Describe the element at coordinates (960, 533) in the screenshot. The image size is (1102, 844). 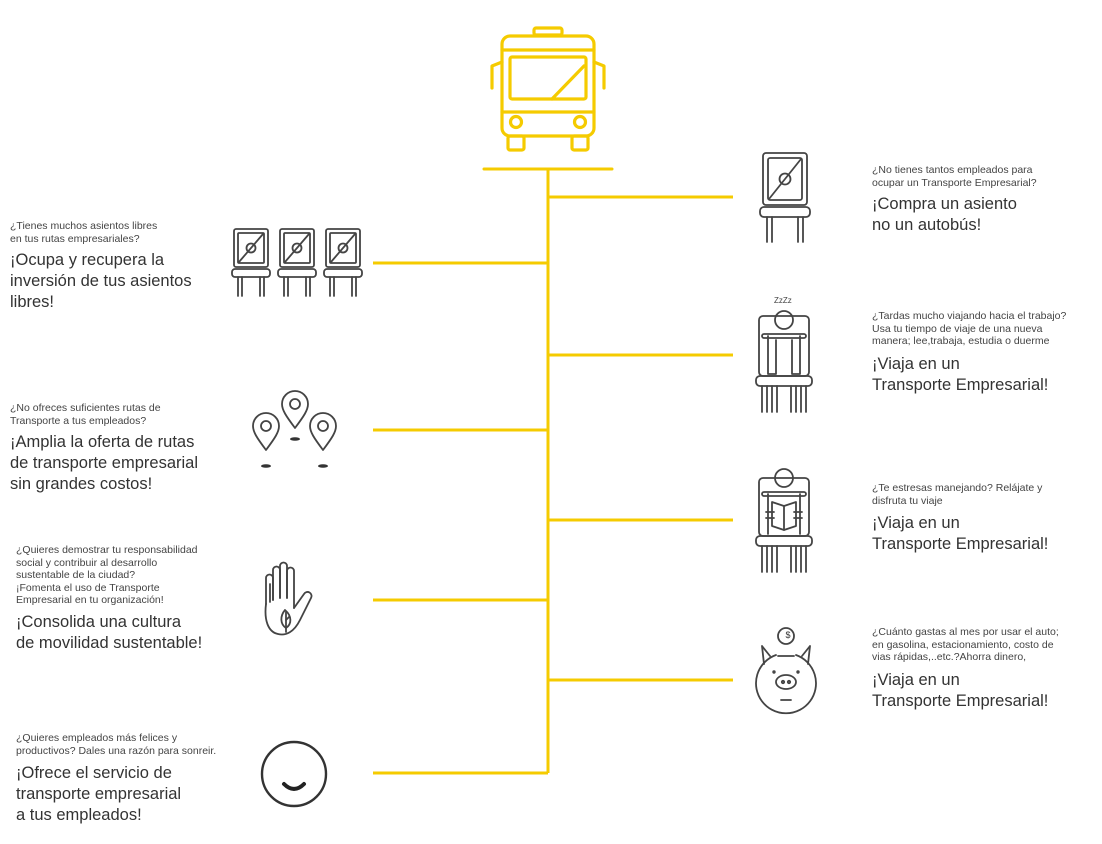
I see `right-item-3-headline: ¡Viaja en un Transporte Empresarial!` at that location.